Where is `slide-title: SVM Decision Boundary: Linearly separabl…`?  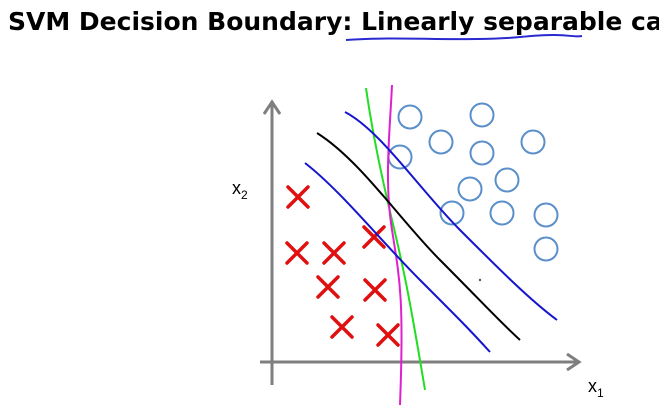 slide-title: SVM Decision Boundary: Linearly separabl… is located at coordinates (333, 21).